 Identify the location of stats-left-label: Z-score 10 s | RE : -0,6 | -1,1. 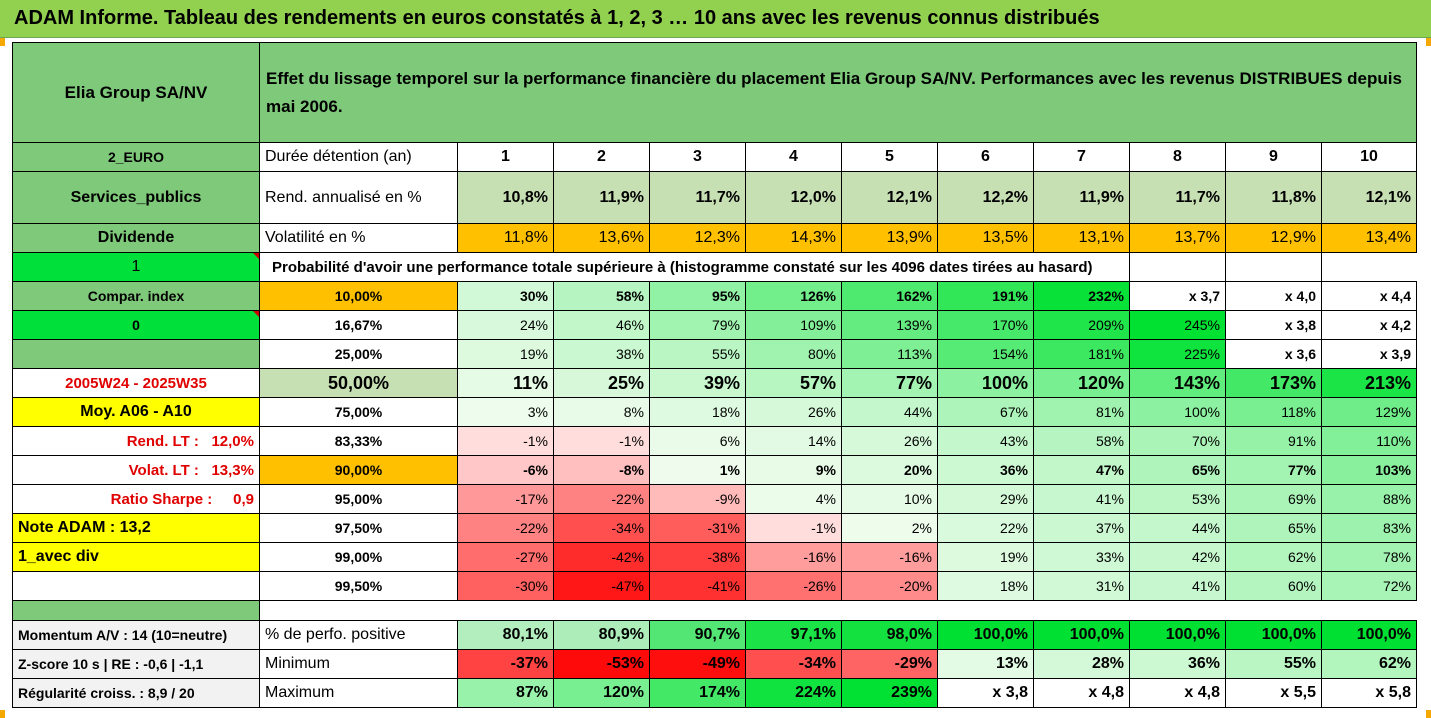
(136, 664).